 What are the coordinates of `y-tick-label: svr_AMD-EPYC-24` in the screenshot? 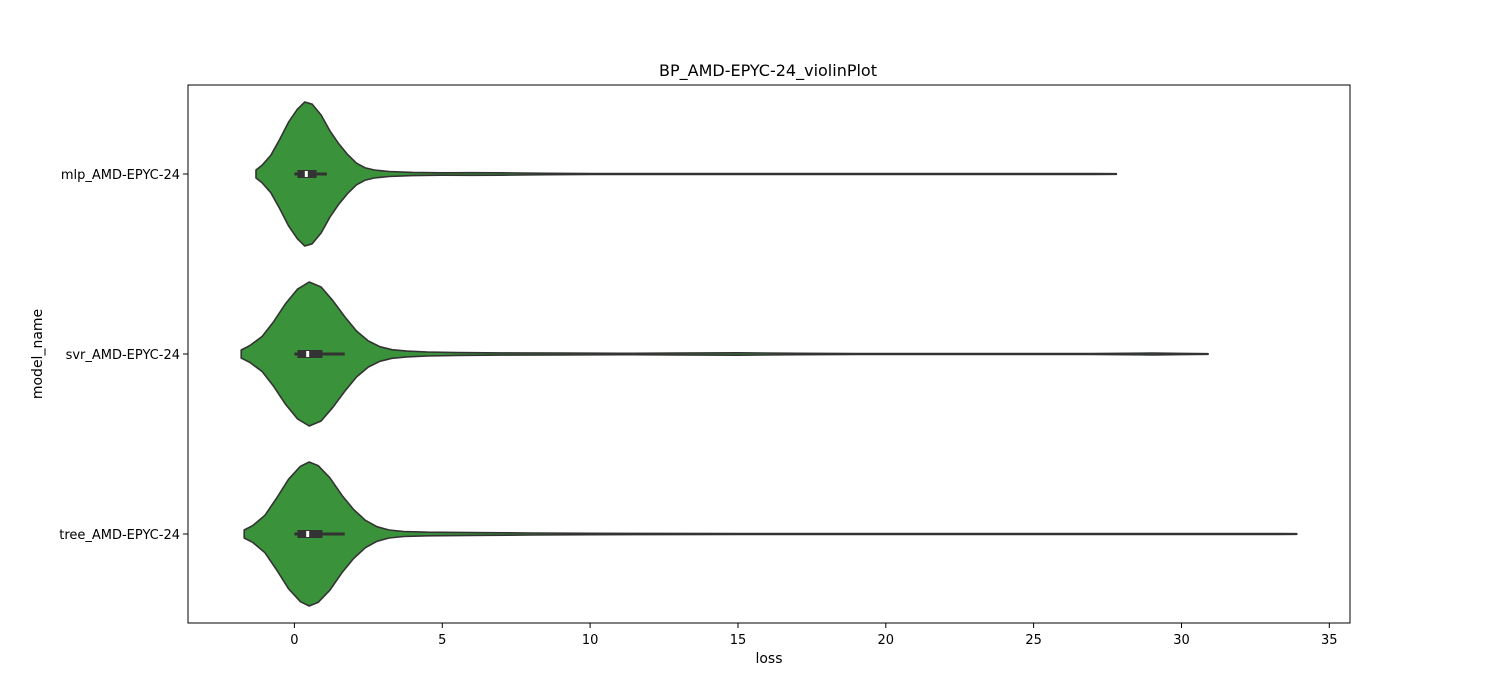 It's located at (123, 355).